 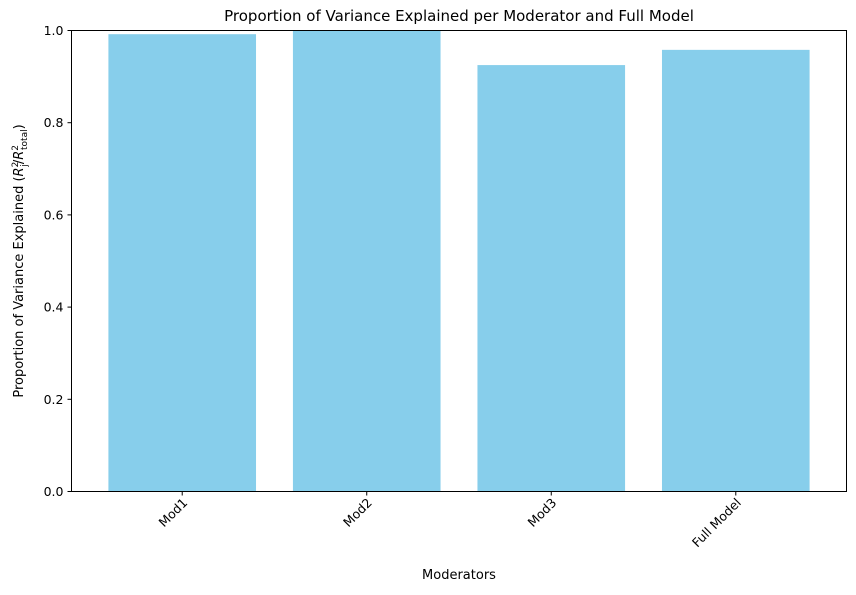 What do you see at coordinates (551, 278) in the screenshot?
I see `bar-mod3` at bounding box center [551, 278].